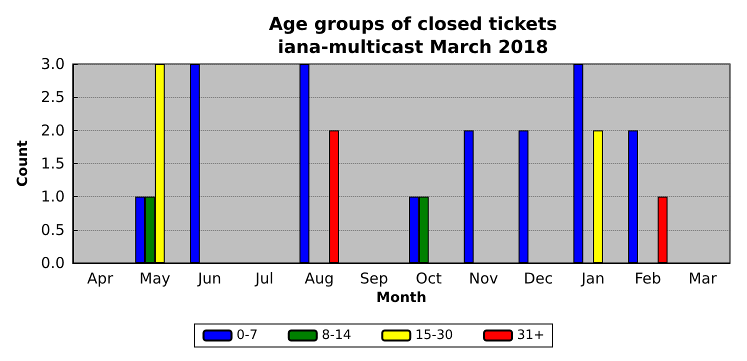  What do you see at coordinates (337, 335) in the screenshot?
I see `legend-label: 8-14` at bounding box center [337, 335].